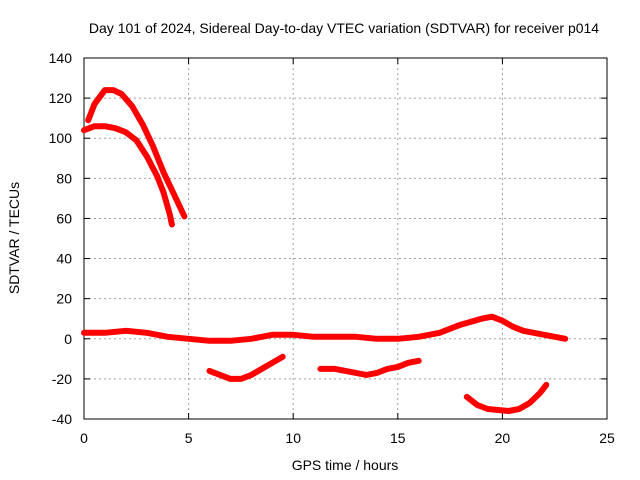 Image resolution: width=640 pixels, height=480 pixels. What do you see at coordinates (128, 175) in the screenshot?
I see `series-arc-lower-morning` at bounding box center [128, 175].